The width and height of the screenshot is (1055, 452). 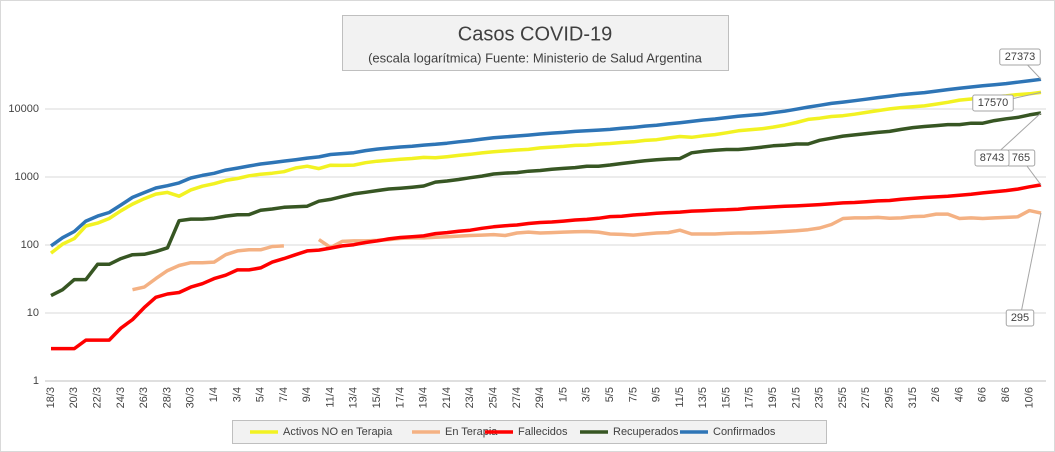 I want to click on x-tick-label: 7/4, so click(x=284, y=394).